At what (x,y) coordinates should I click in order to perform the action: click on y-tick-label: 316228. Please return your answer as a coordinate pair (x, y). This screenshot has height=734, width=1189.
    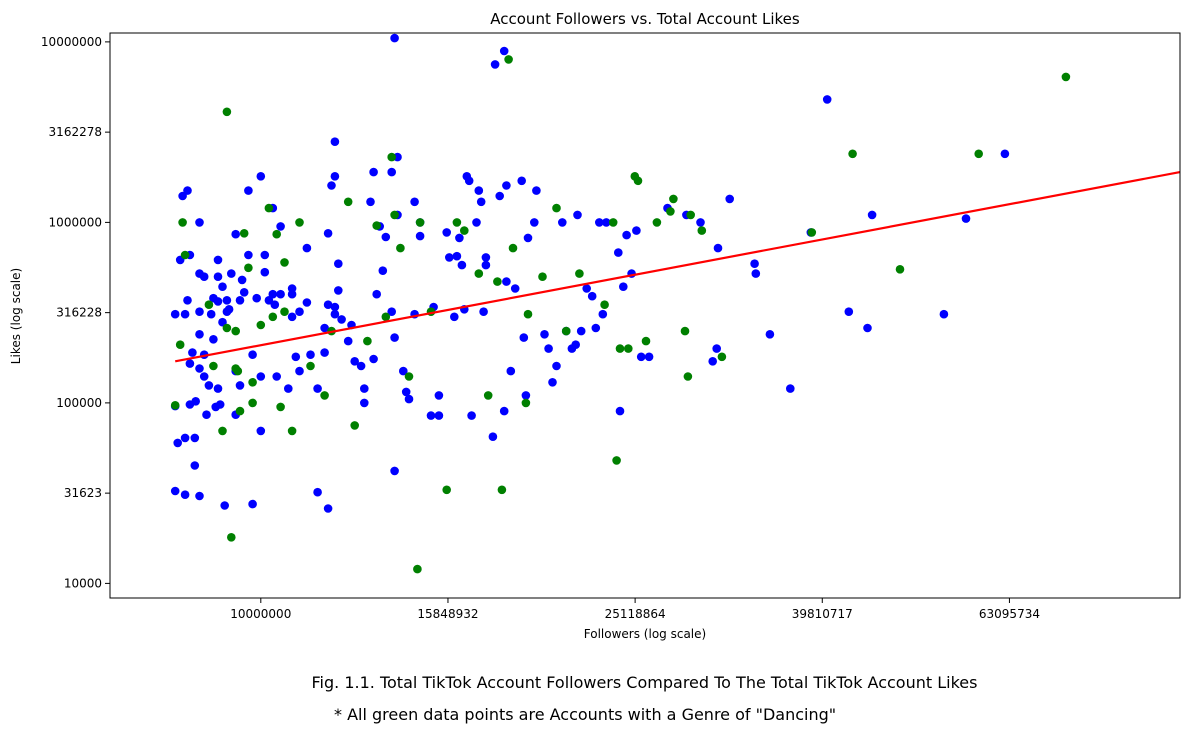
    Looking at the image, I should click on (79, 313).